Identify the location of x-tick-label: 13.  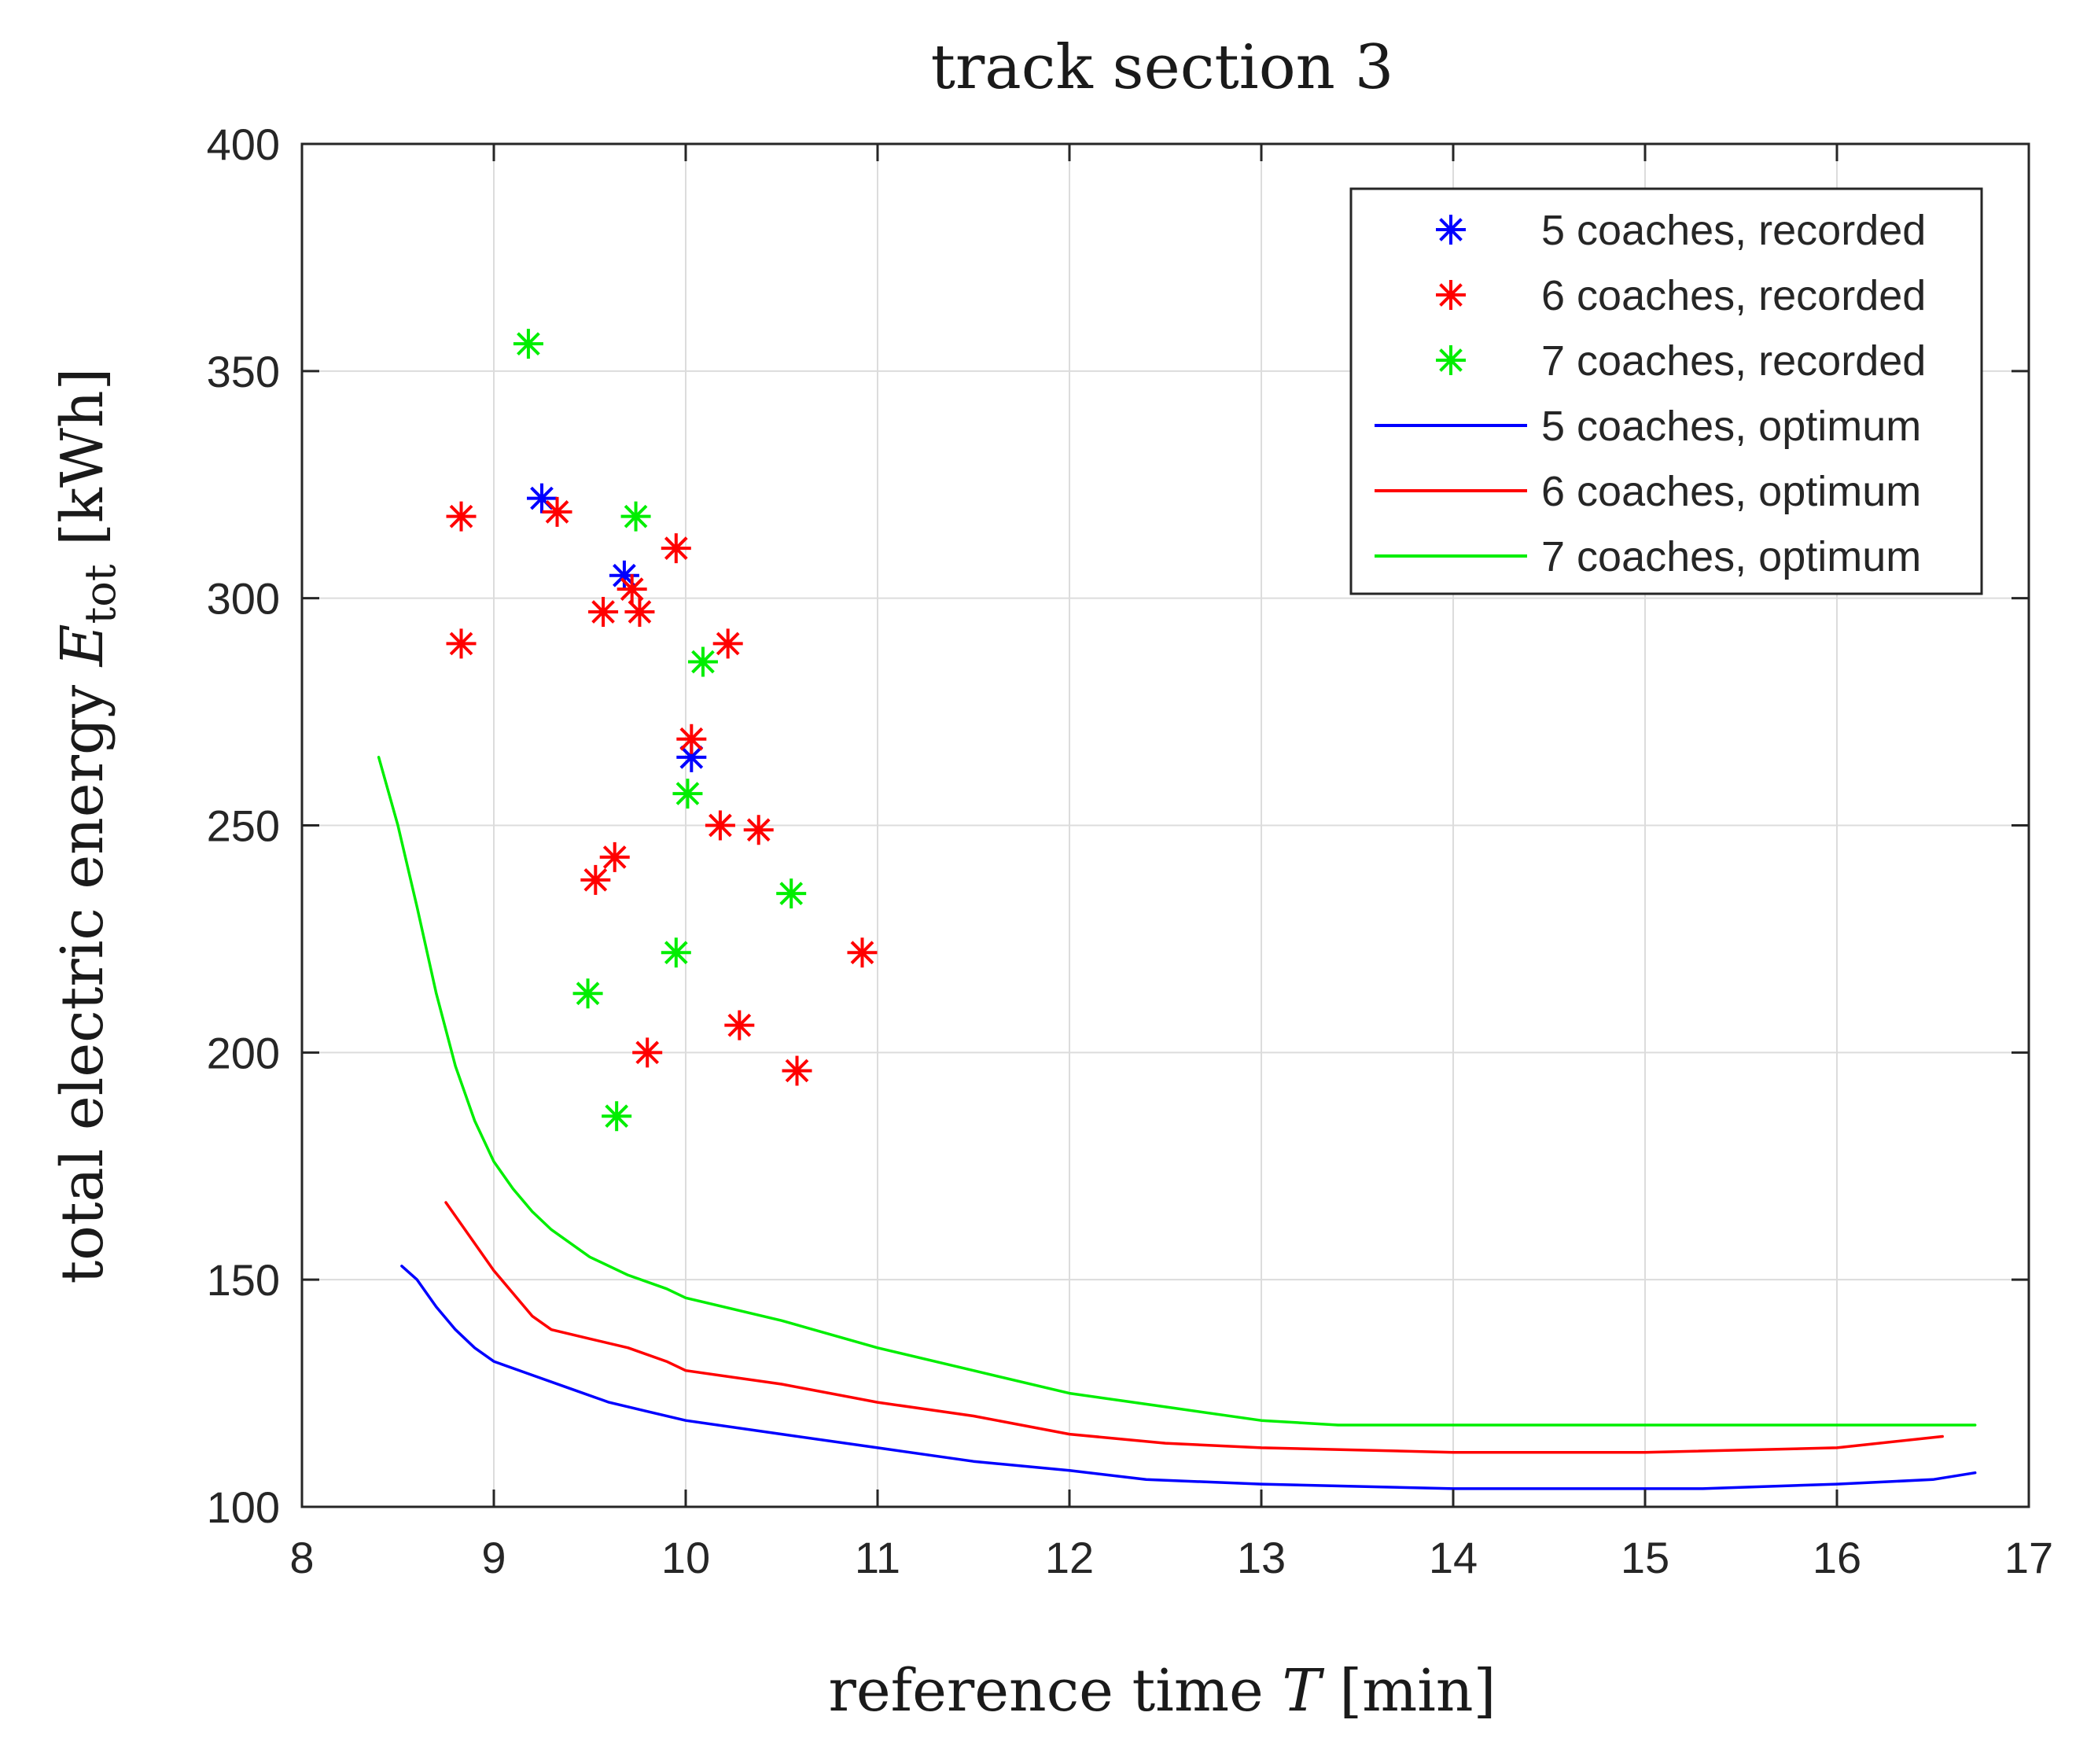
(1261, 1557).